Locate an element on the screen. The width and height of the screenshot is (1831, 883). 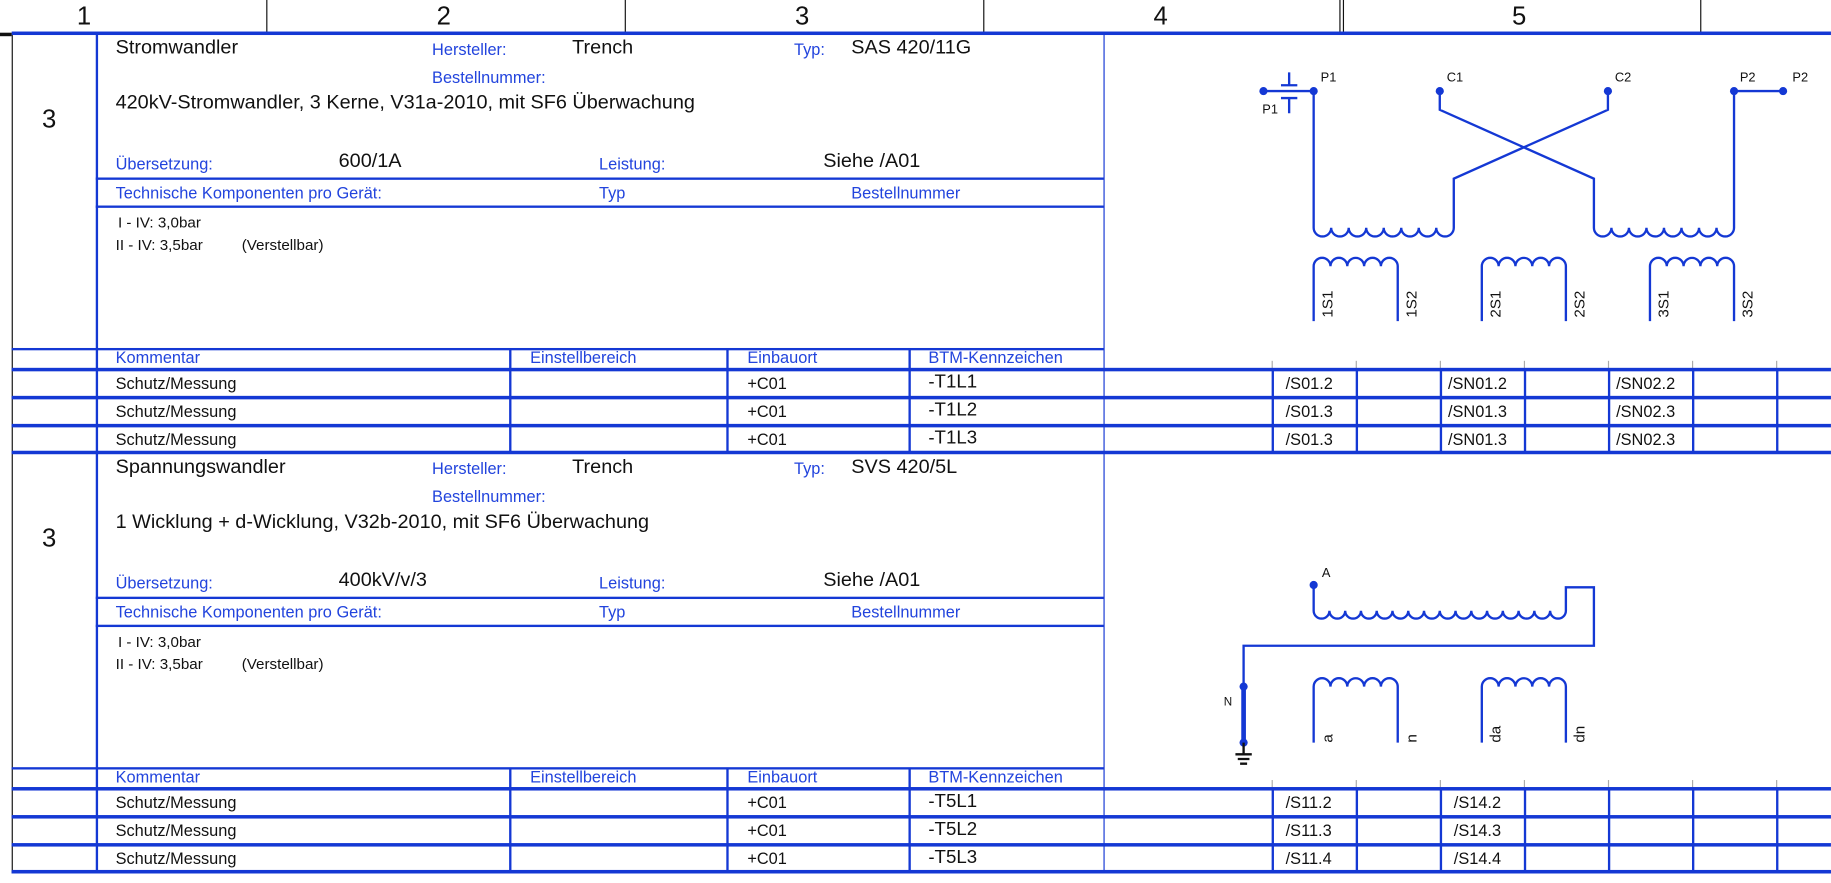
row-btm-code: -T5L3 is located at coordinates (953, 857).